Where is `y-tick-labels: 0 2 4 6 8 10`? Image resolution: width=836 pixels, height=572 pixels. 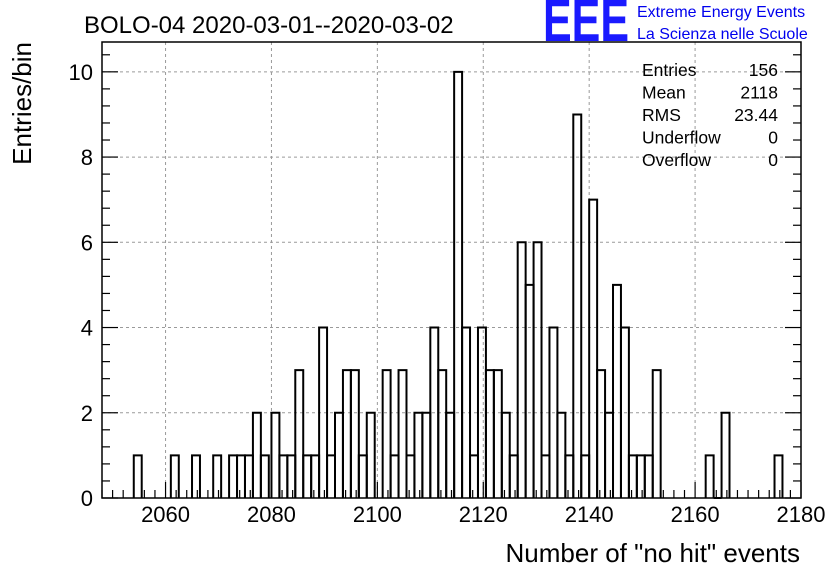 y-tick-labels: 0 2 4 6 8 10 is located at coordinates (81, 285).